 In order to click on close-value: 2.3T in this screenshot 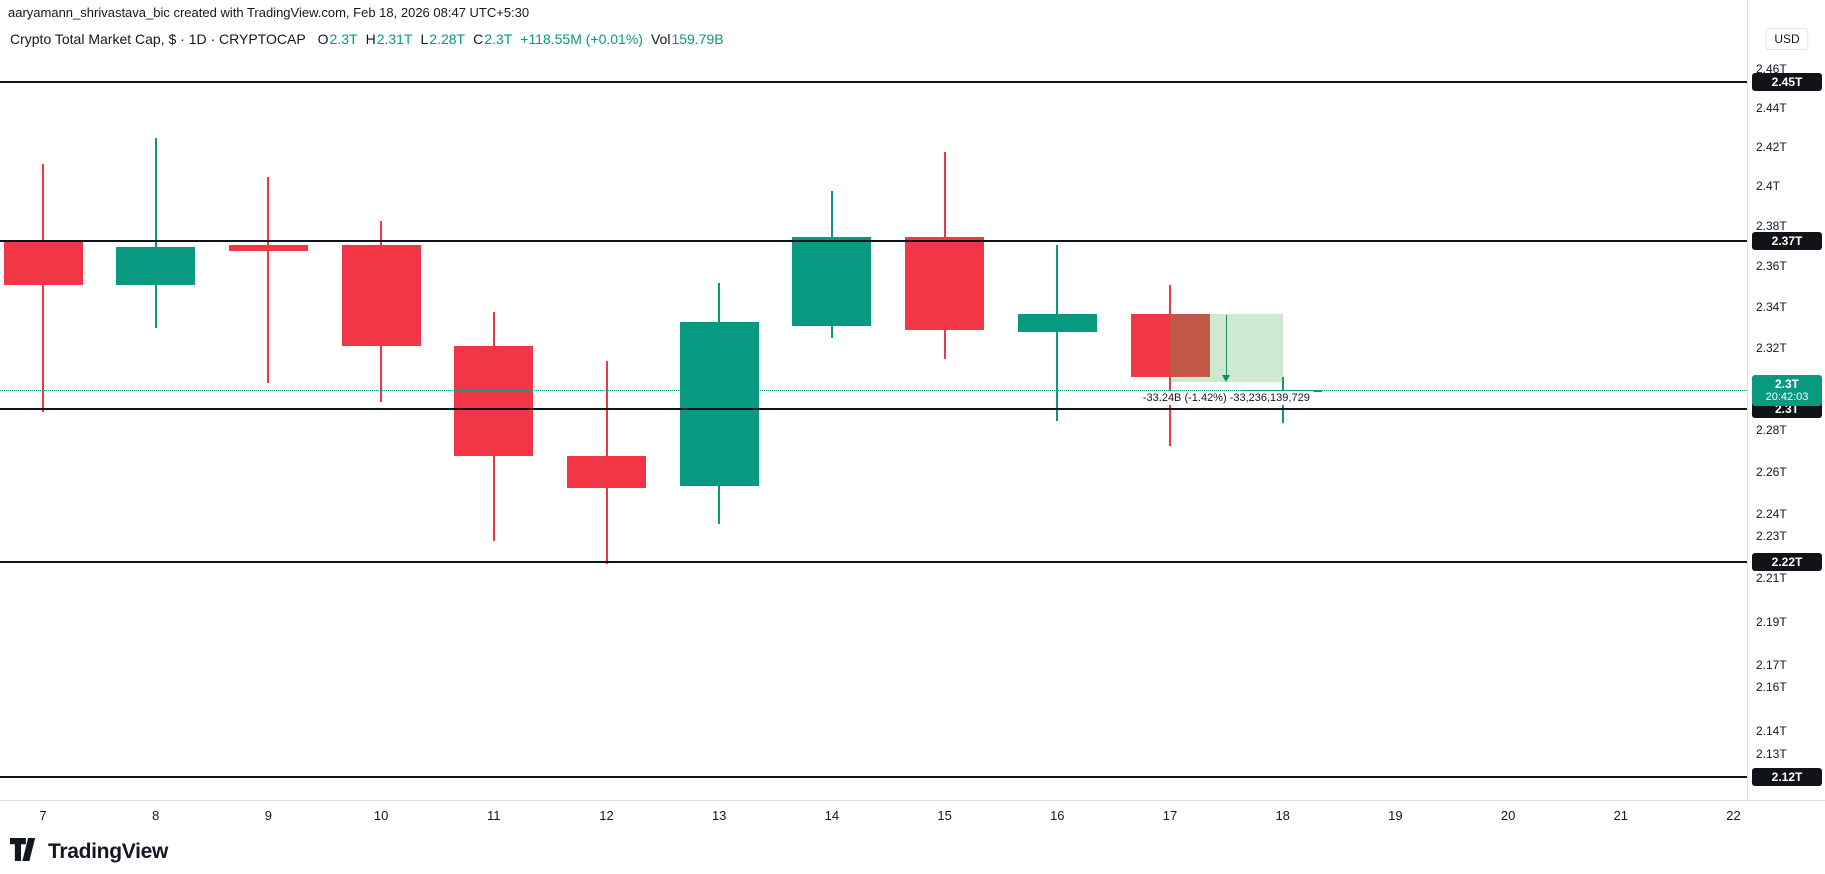, I will do `click(498, 39)`.